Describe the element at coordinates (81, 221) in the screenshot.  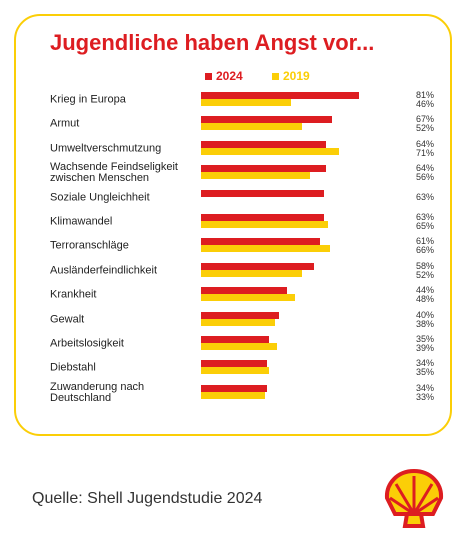
I see `category-label: Klimawandel` at that location.